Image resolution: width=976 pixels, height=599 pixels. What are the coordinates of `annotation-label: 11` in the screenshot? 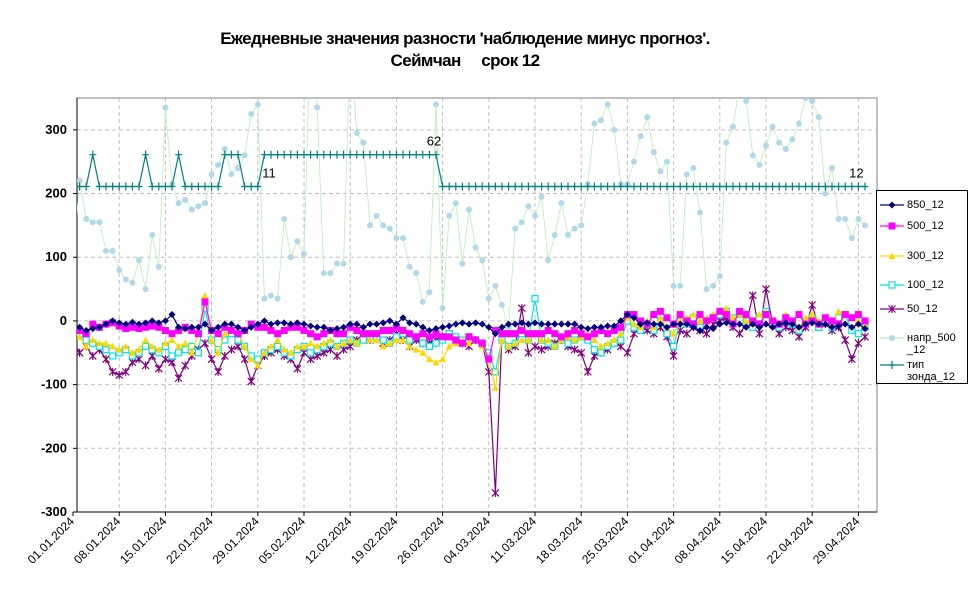 It's located at (269, 173).